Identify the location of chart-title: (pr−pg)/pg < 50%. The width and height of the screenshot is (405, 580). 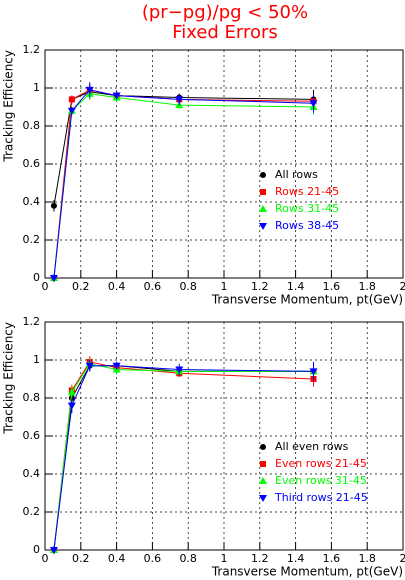
(225, 12).